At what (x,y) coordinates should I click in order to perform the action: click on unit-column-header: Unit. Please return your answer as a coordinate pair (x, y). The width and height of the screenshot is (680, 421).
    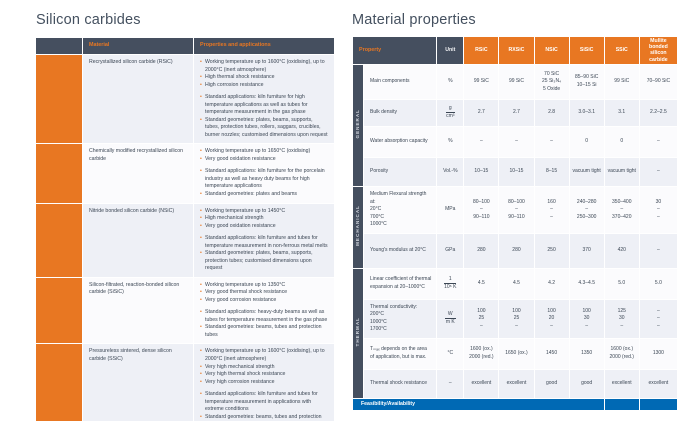
    Looking at the image, I should click on (450, 50).